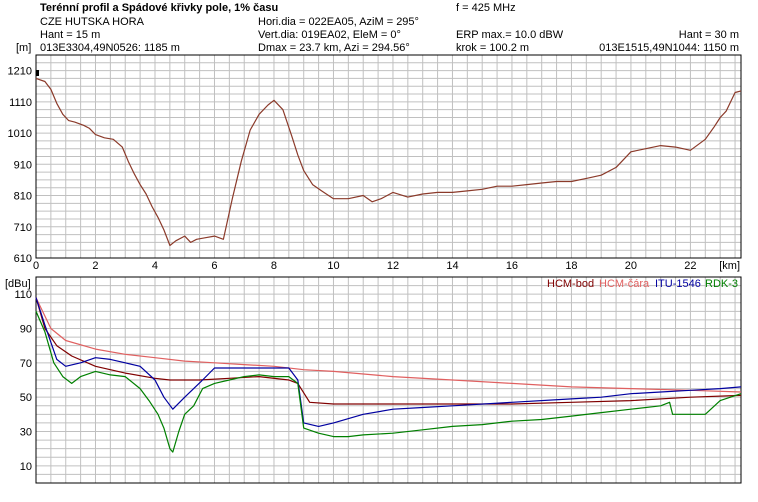 The height and width of the screenshot is (502, 758). I want to click on distance-x-ticks: 0 2 4 6 8 10 12 14 16 18 20 22, so click(365, 266).